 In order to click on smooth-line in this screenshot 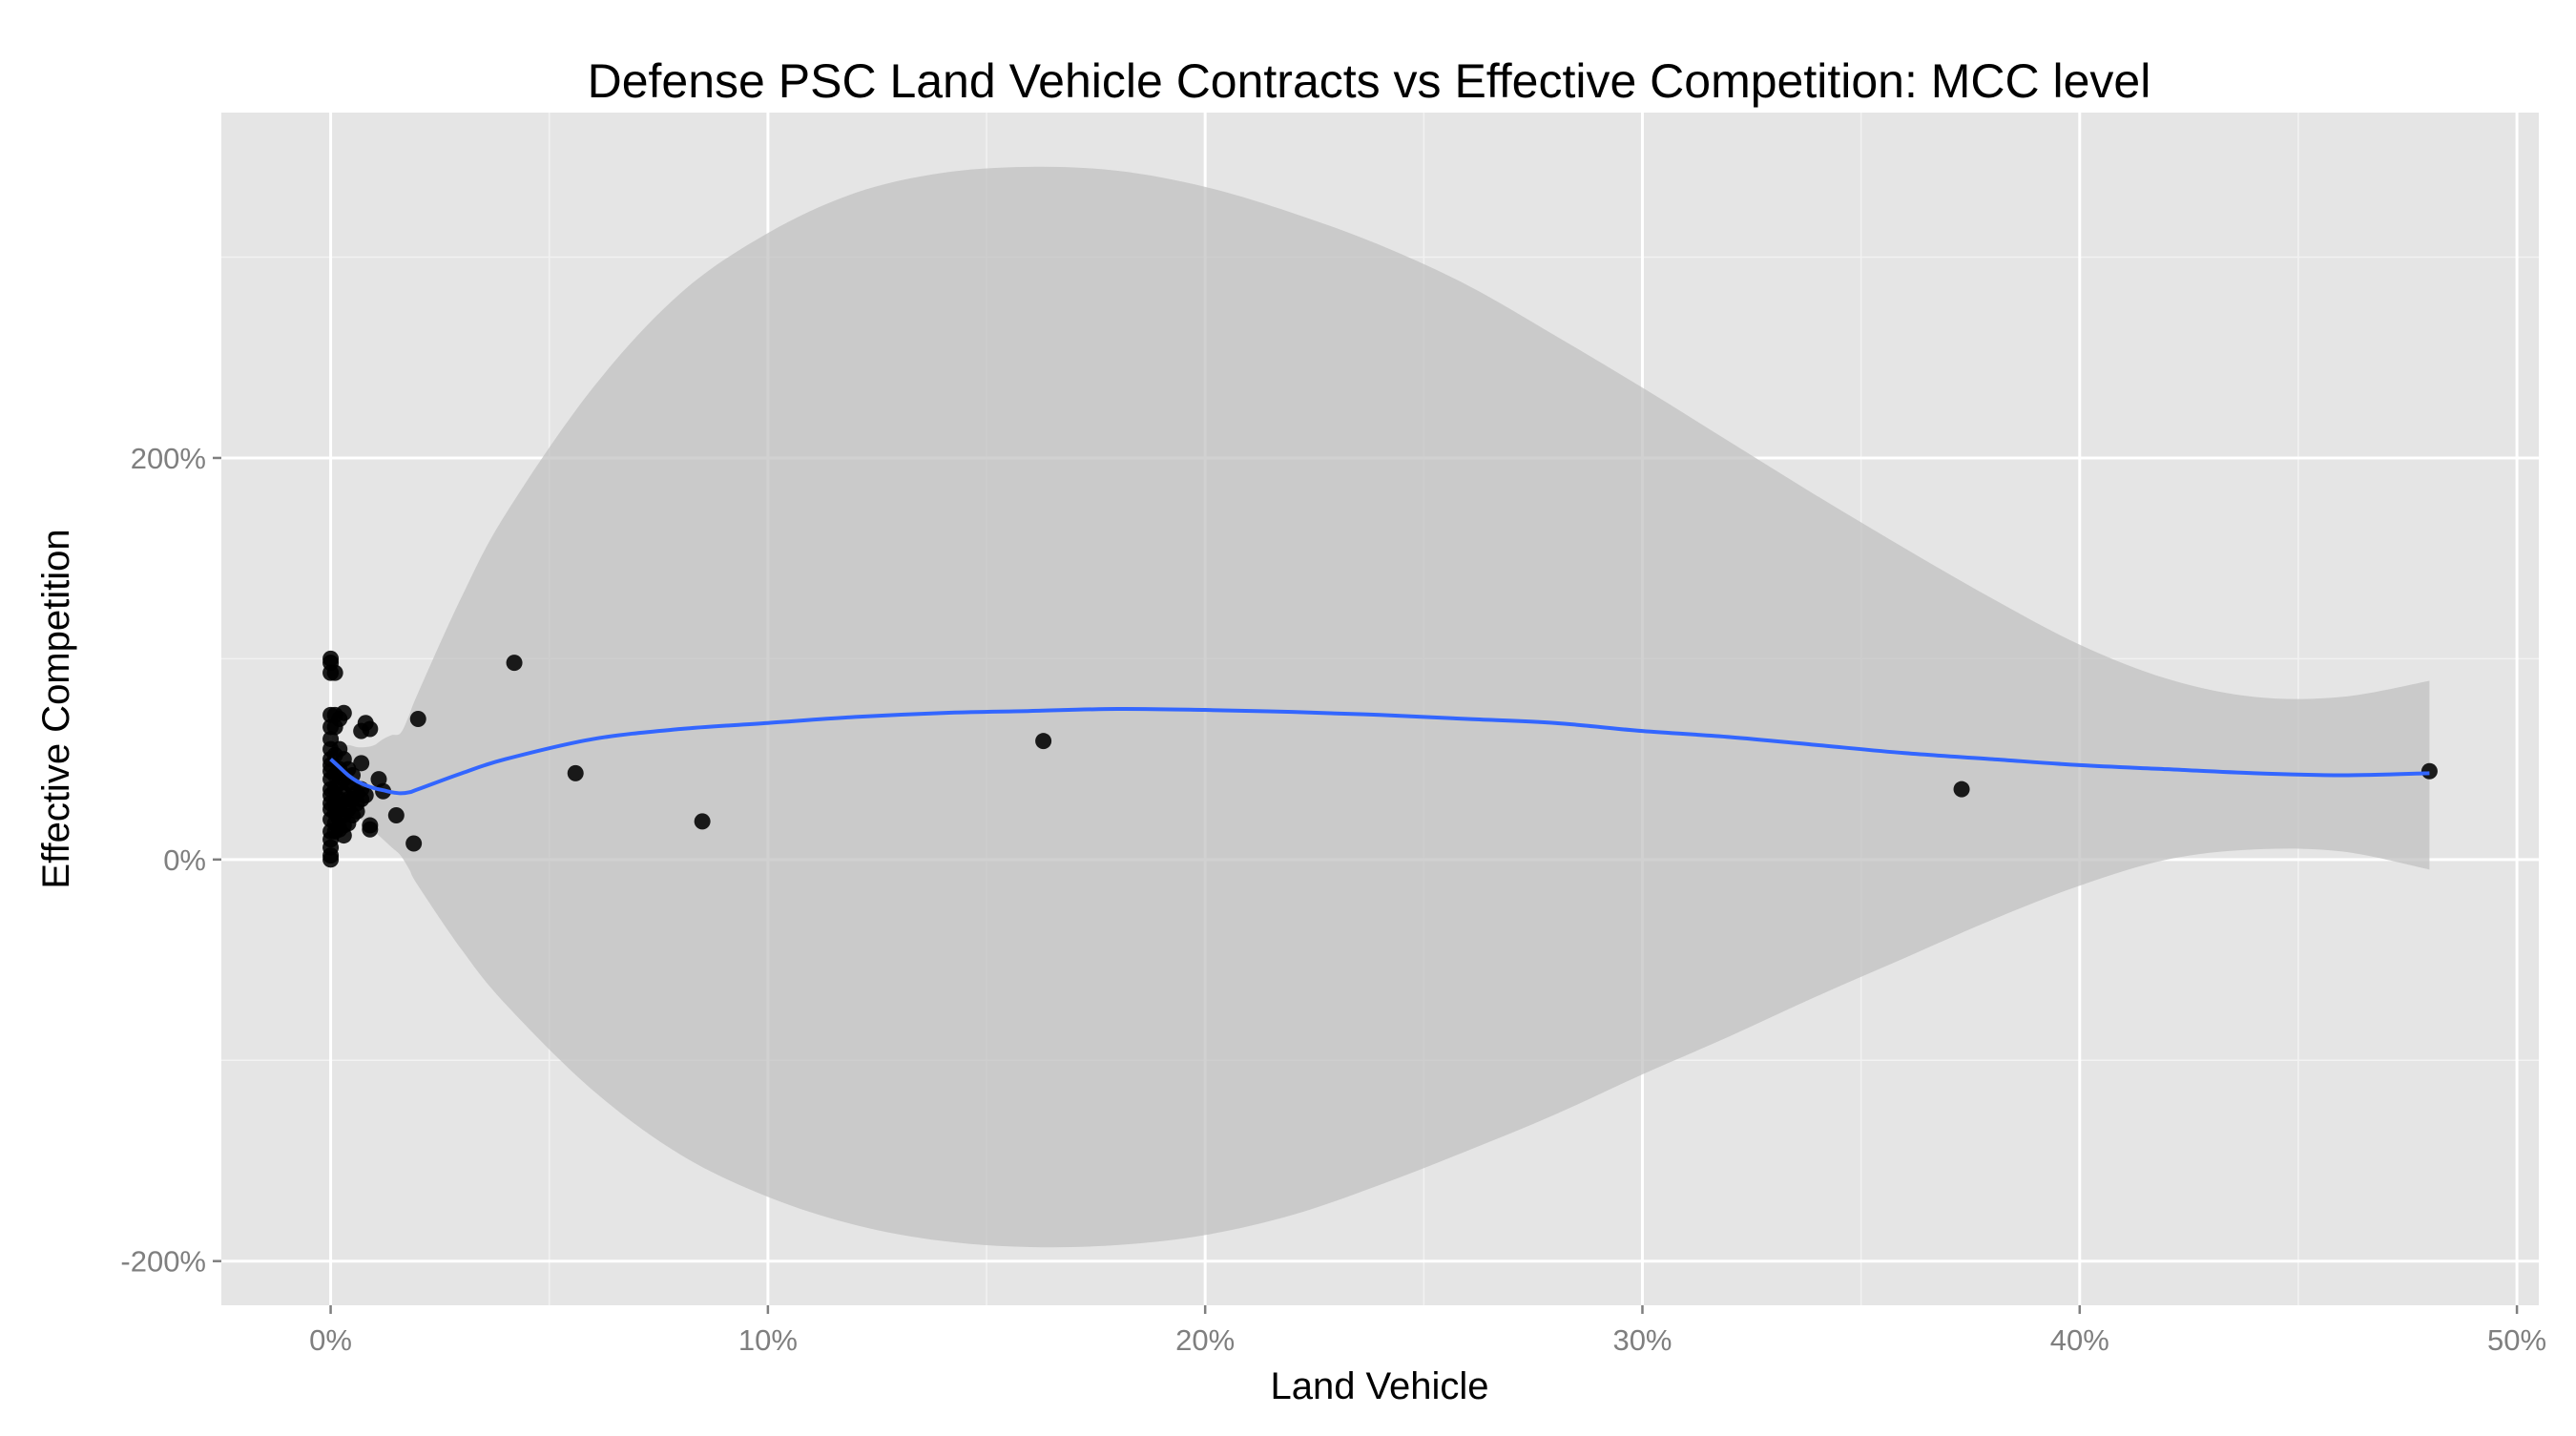, I will do `click(1379, 751)`.